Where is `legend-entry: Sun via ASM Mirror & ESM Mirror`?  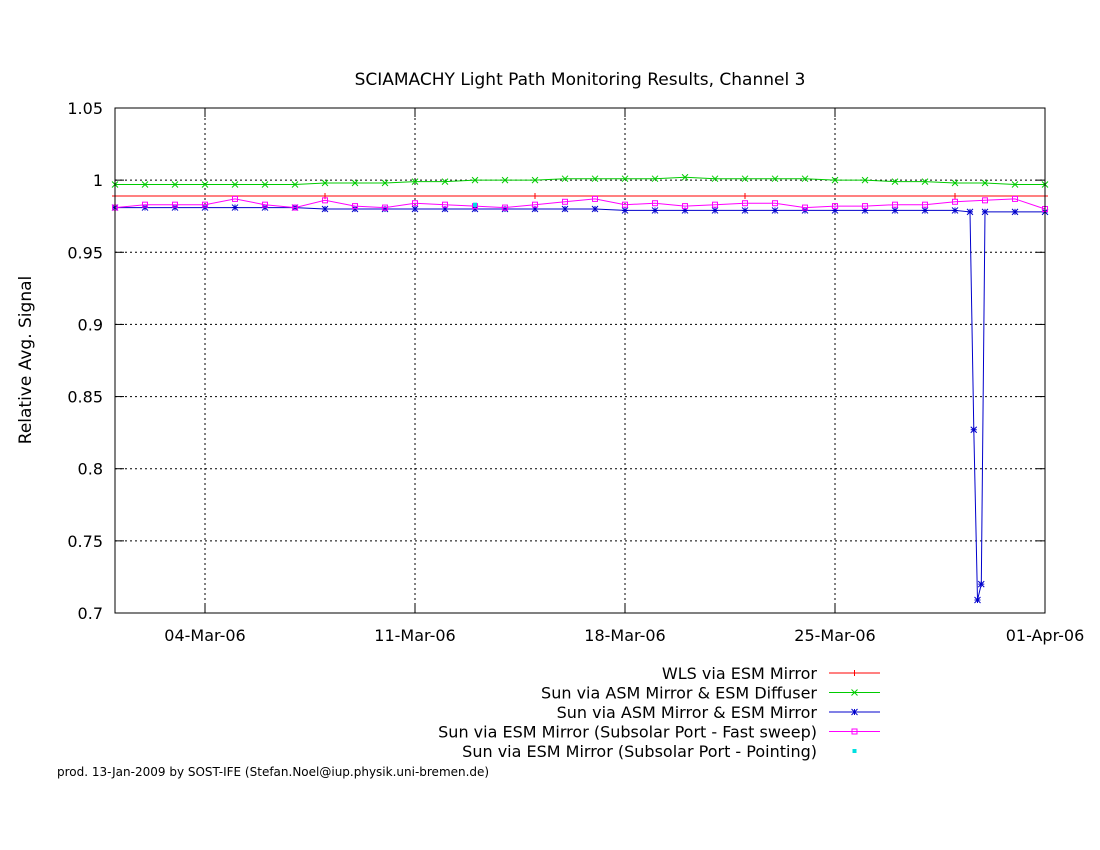 legend-entry: Sun via ASM Mirror & ESM Mirror is located at coordinates (687, 712).